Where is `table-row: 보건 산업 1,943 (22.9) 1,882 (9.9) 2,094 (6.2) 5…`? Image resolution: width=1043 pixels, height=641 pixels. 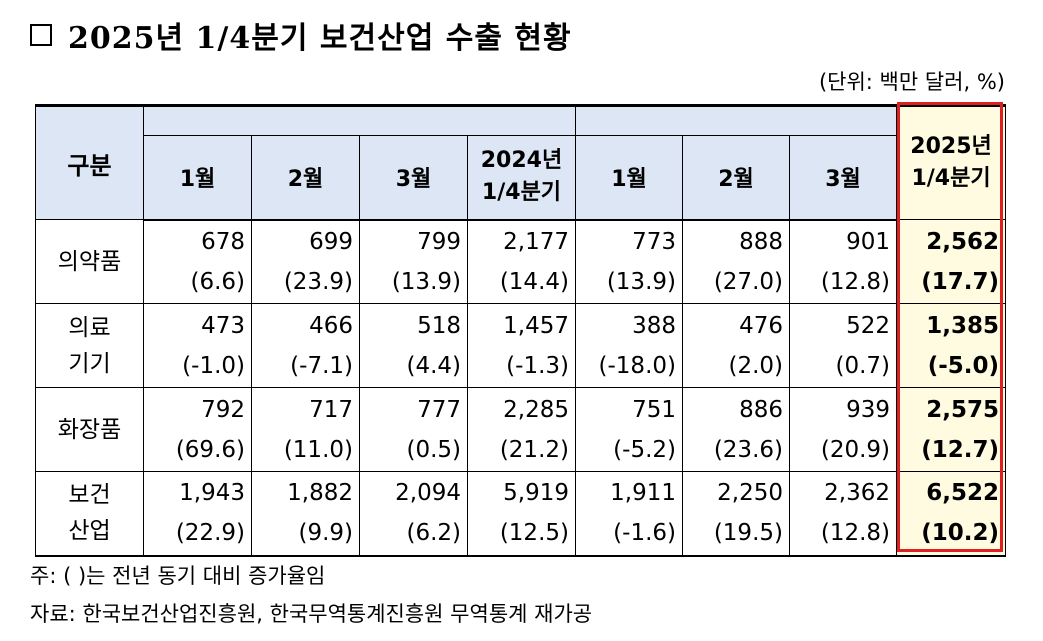
table-row: 보건 산업 1,943 (22.9) 1,882 (9.9) 2,094 (6.2) 5… is located at coordinates (521, 514).